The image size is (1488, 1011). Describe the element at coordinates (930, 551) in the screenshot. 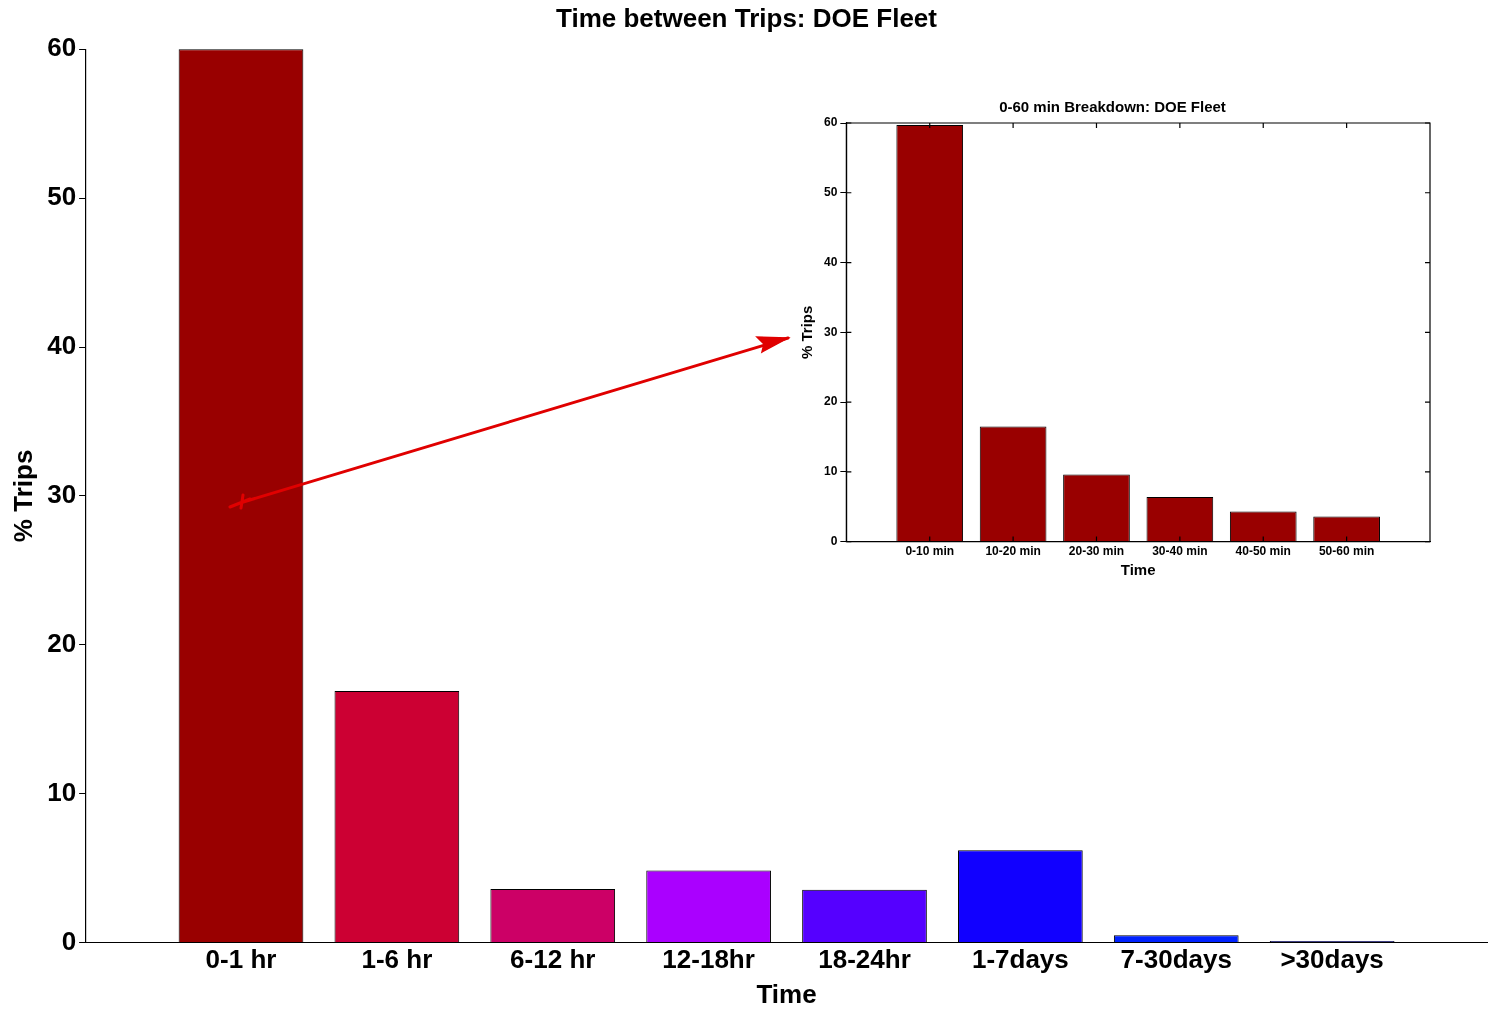

I see `x-tick-label: 0-10 min` at that location.